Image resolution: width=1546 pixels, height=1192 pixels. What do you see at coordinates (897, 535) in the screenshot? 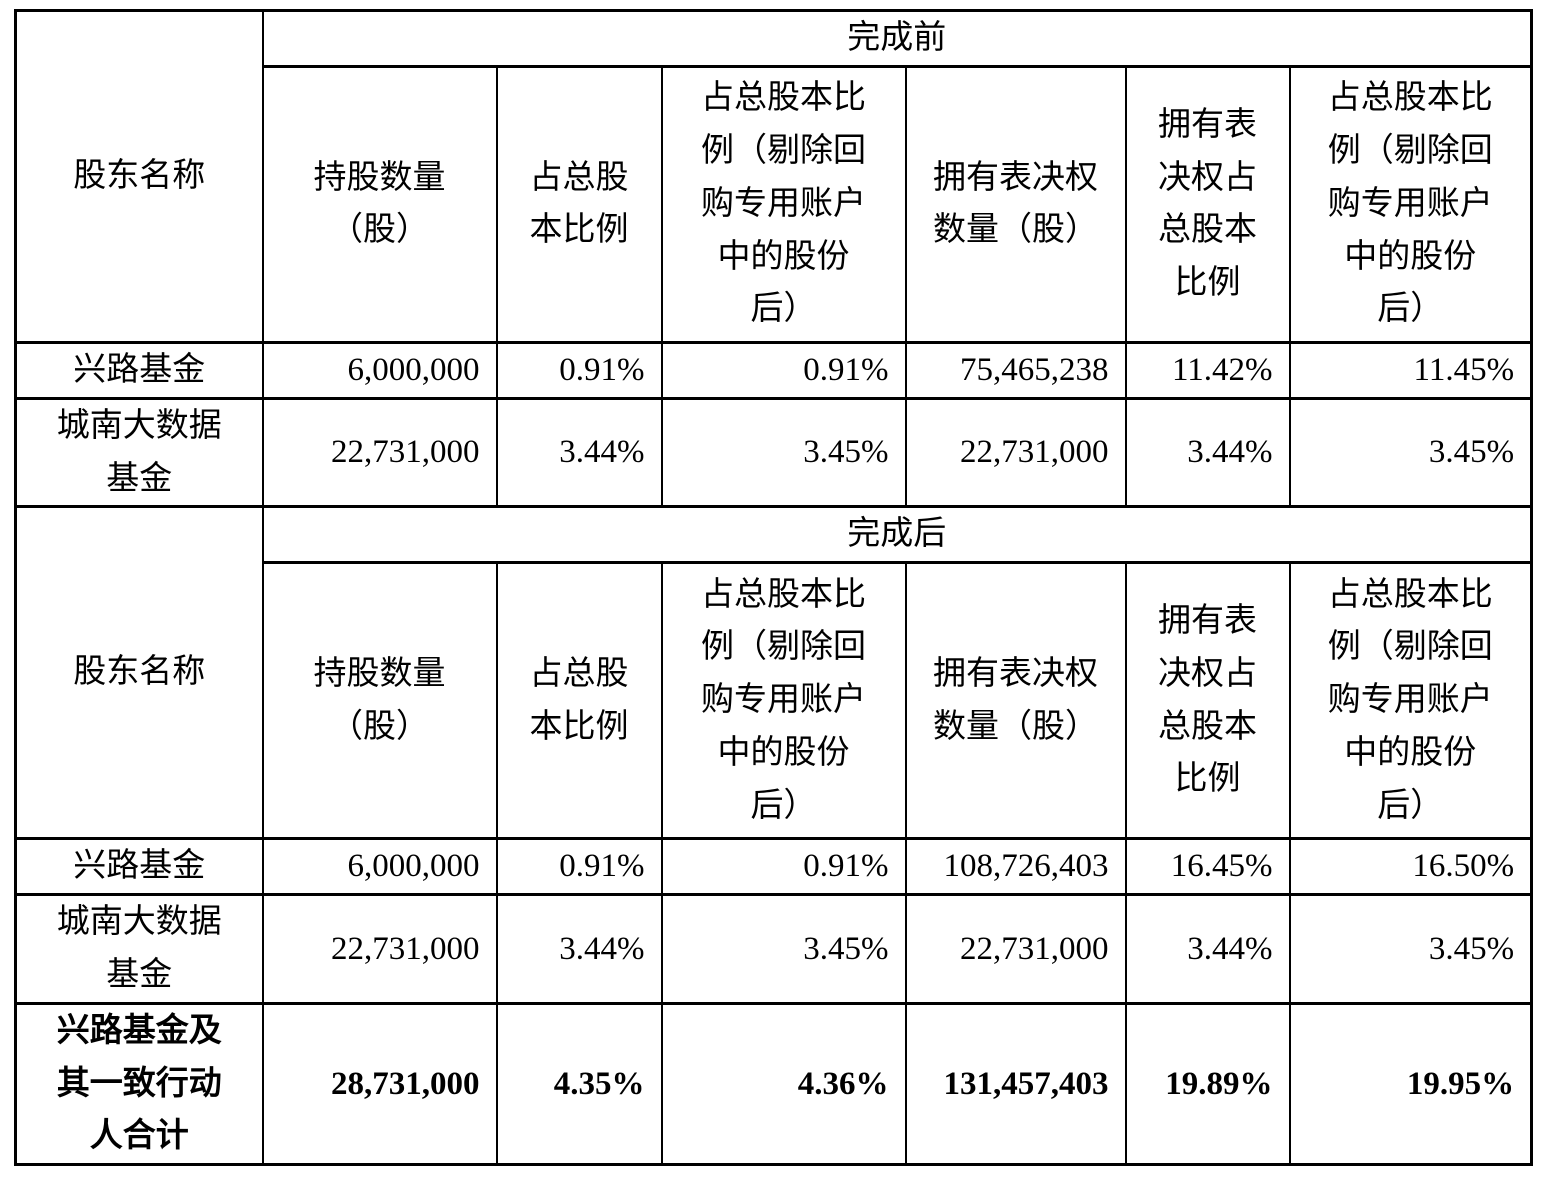
I see `section-after-title: 完成后` at bounding box center [897, 535].